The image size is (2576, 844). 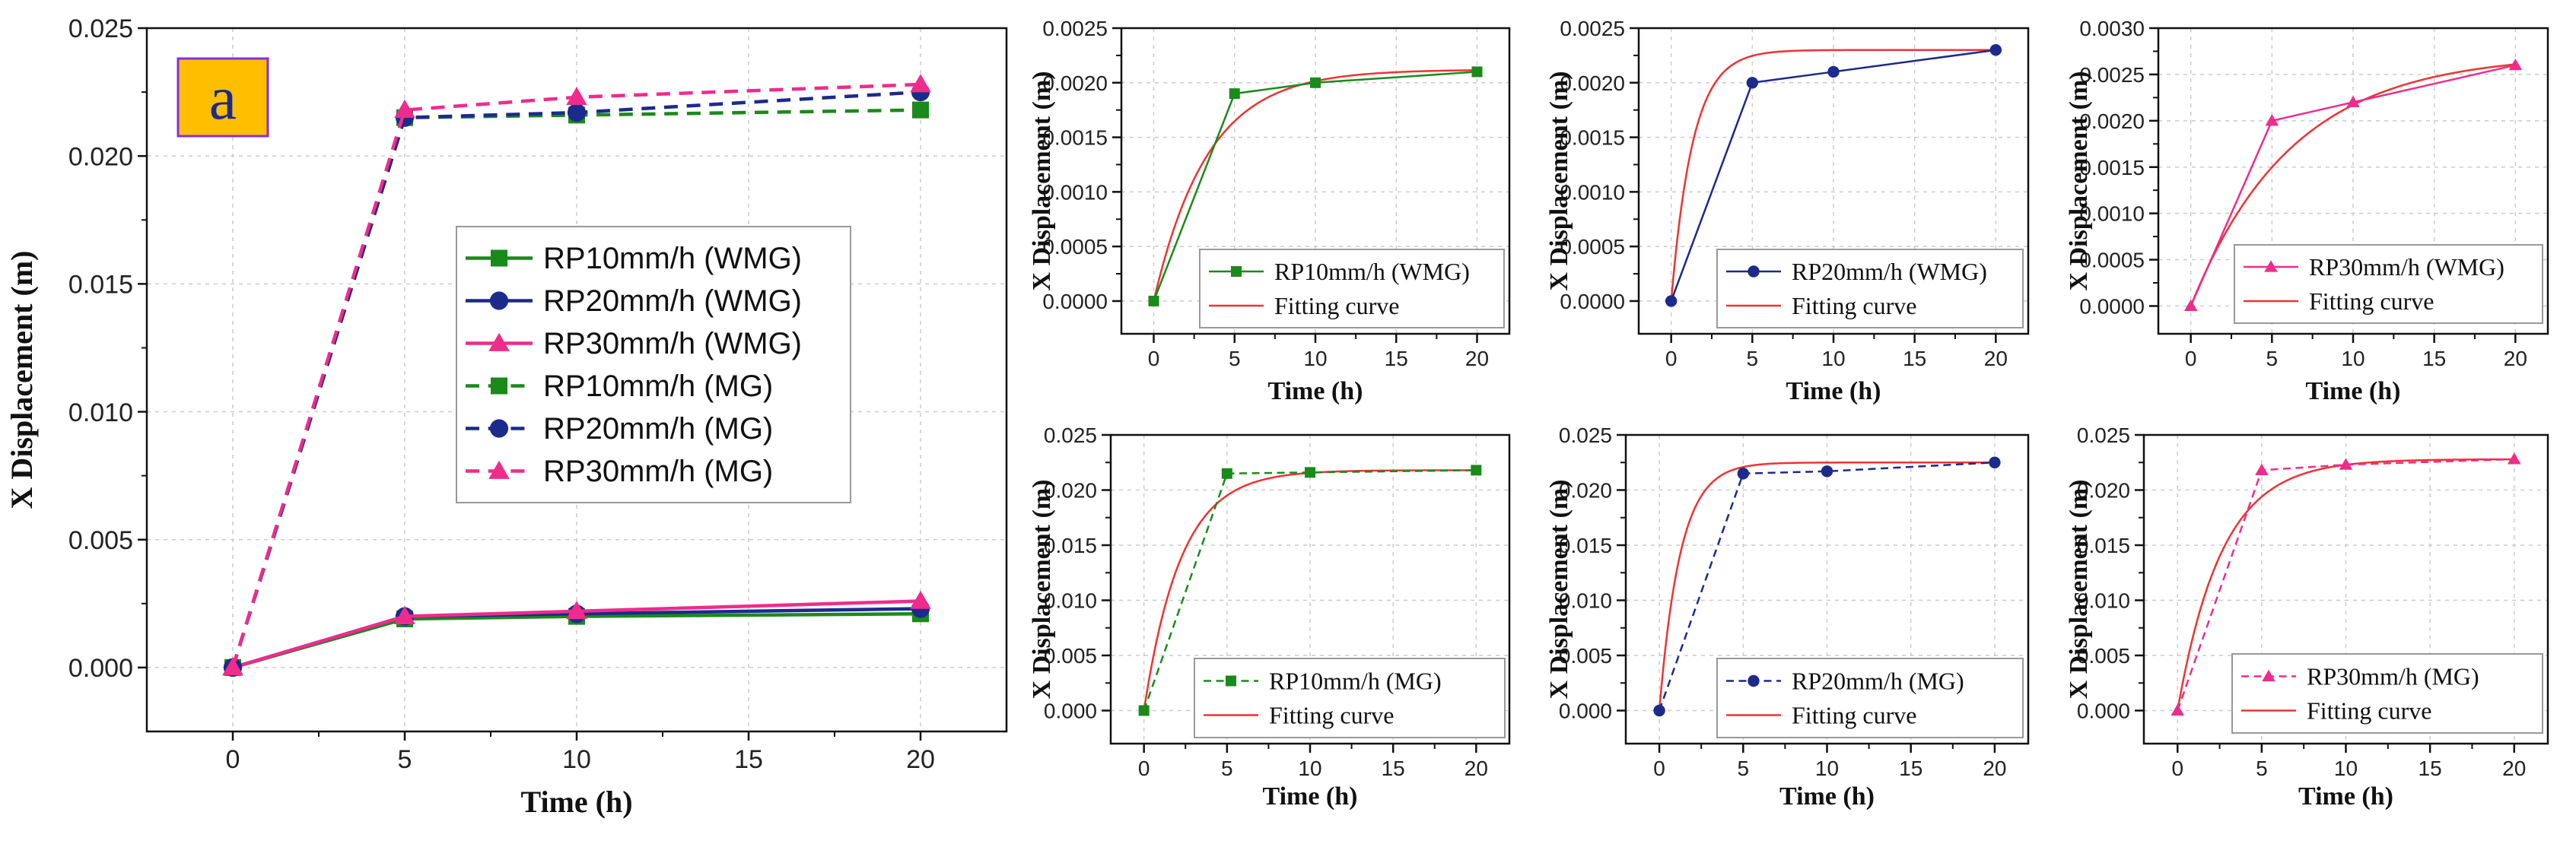 I want to click on legend-label: RP10mm/h (MG), so click(x=1356, y=680).